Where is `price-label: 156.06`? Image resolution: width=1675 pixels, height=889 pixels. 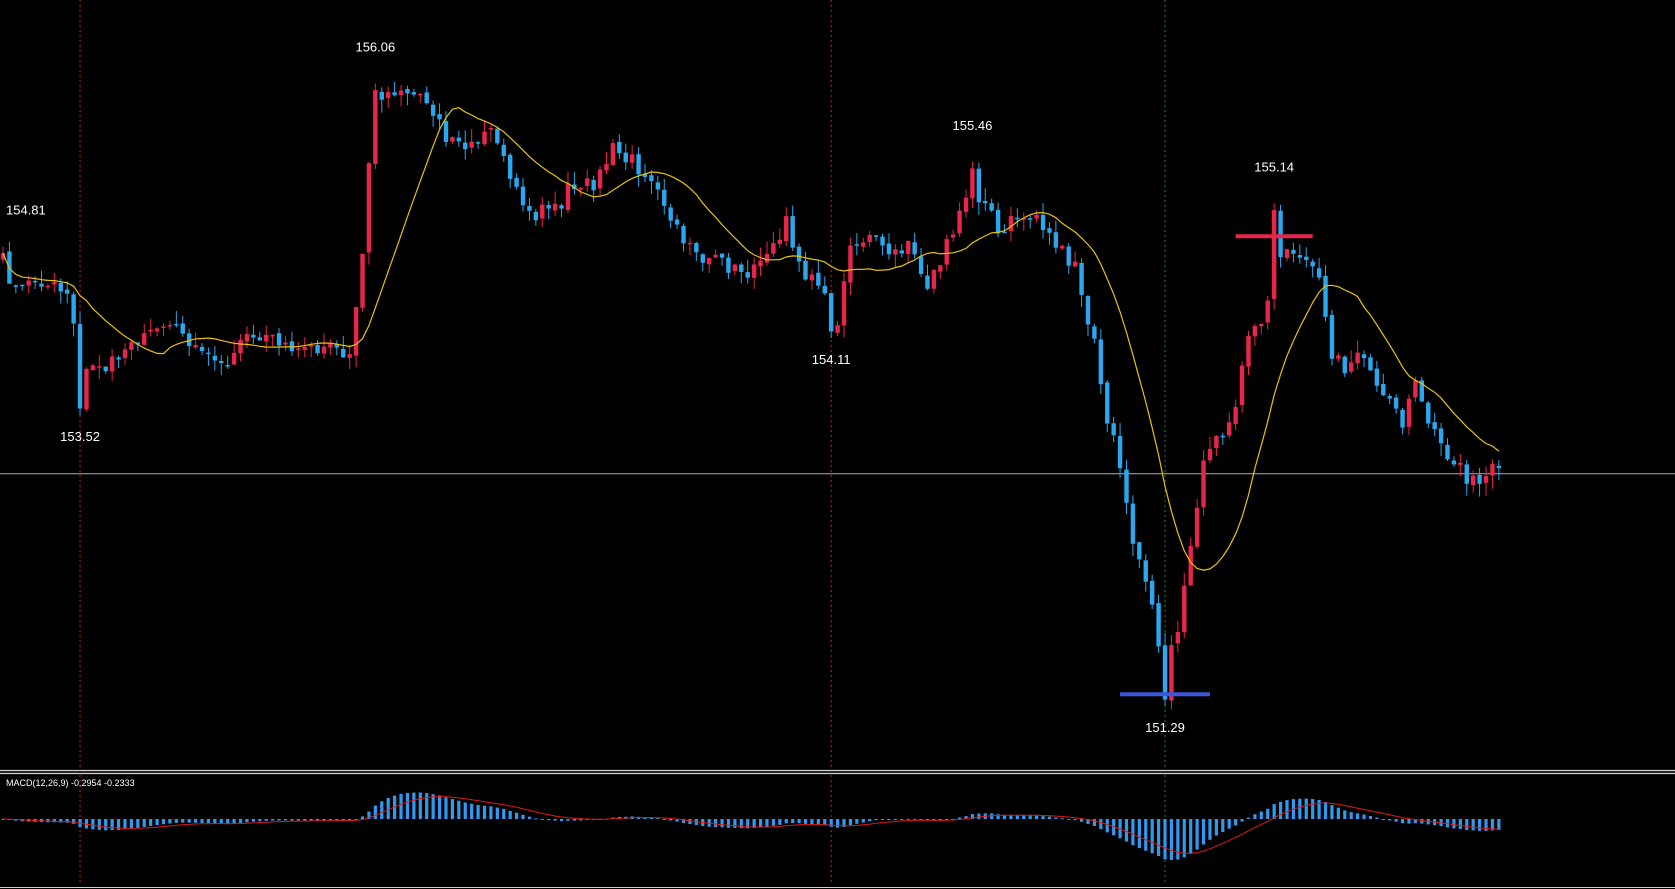
price-label: 156.06 is located at coordinates (375, 47).